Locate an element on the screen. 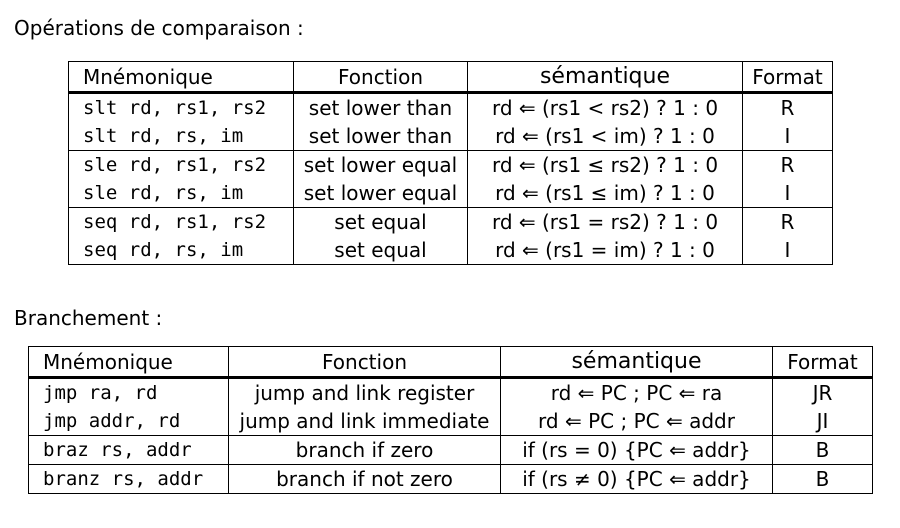 Image resolution: width=900 pixels, height=528 pixels. mnemonic-cell: slt rd, rs, im is located at coordinates (181, 136).